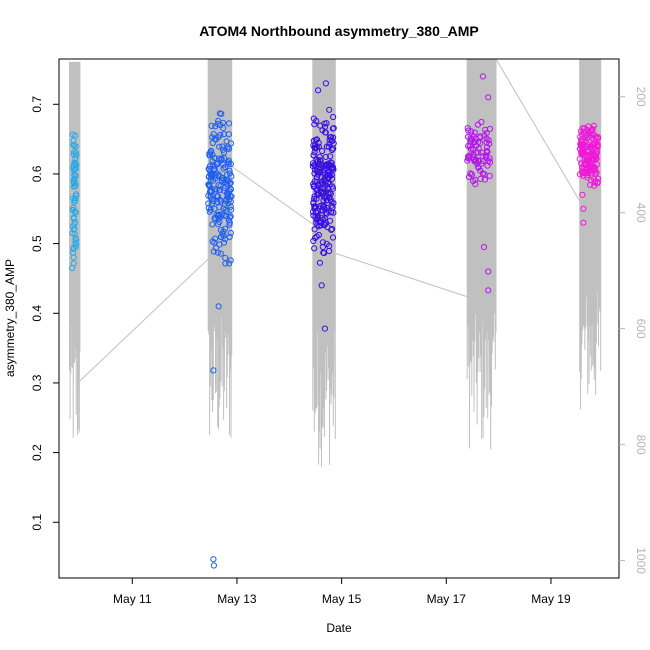  Describe the element at coordinates (37, 452) in the screenshot. I see `y-tick-label: 0.2` at that location.